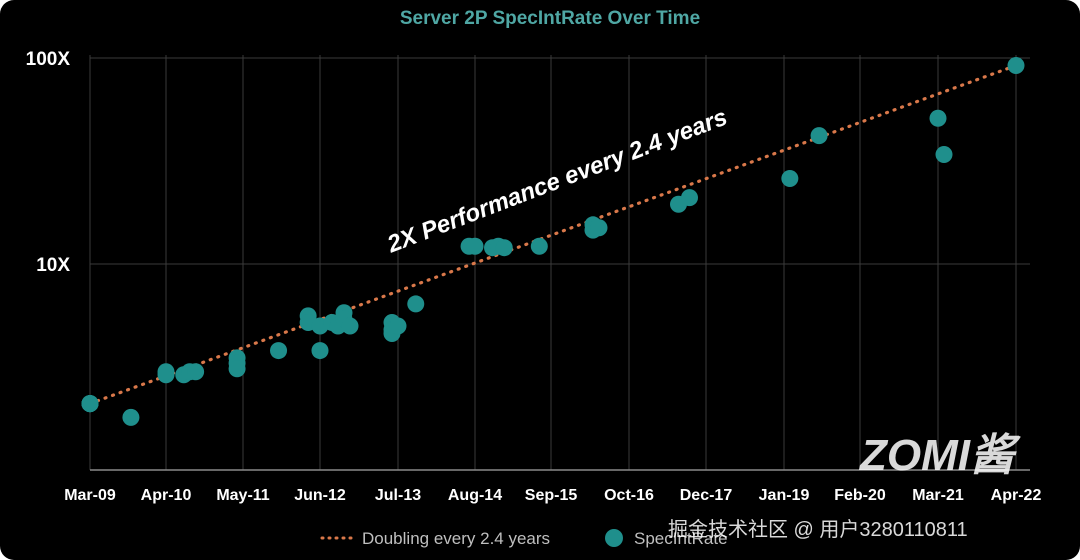 The image size is (1080, 560). I want to click on x-tick-label: May-11, so click(242, 495).